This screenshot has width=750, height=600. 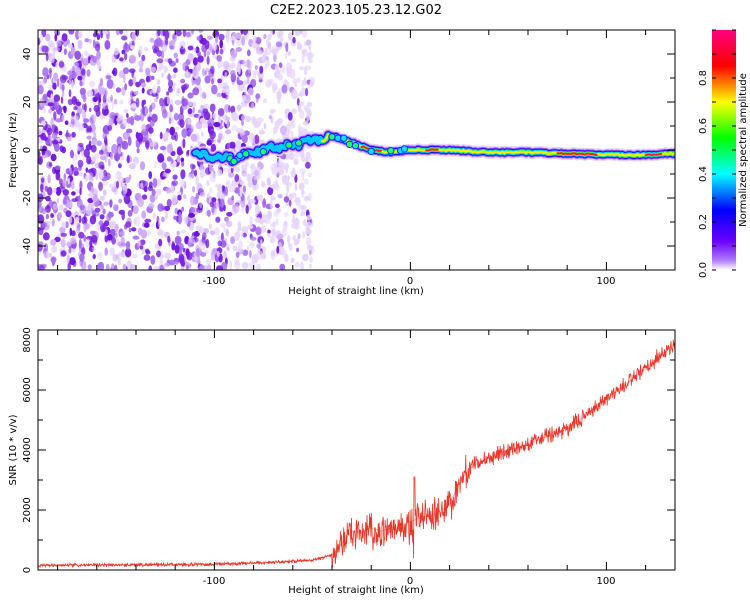 I want to click on x-tick-label: 0, so click(x=410, y=581).